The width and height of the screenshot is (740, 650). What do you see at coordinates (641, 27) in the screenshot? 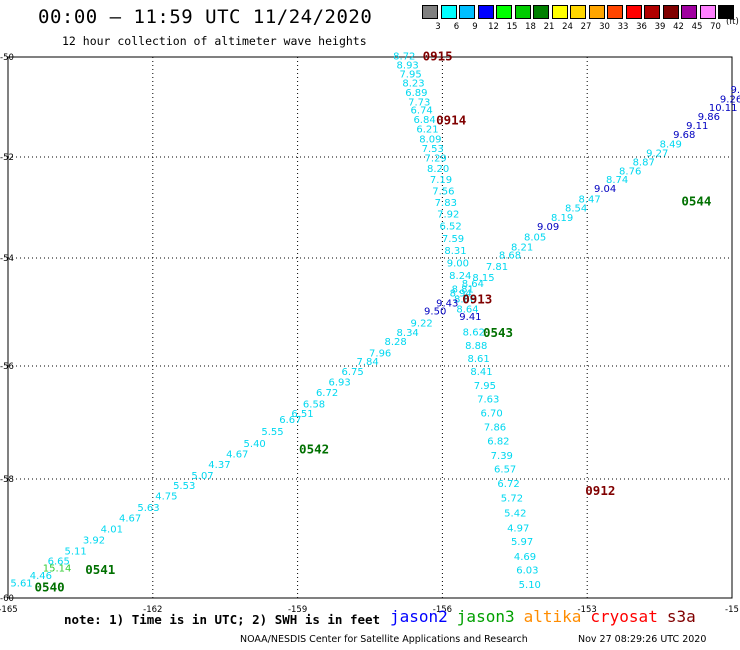
I see `legend-label: 36` at bounding box center [641, 27].